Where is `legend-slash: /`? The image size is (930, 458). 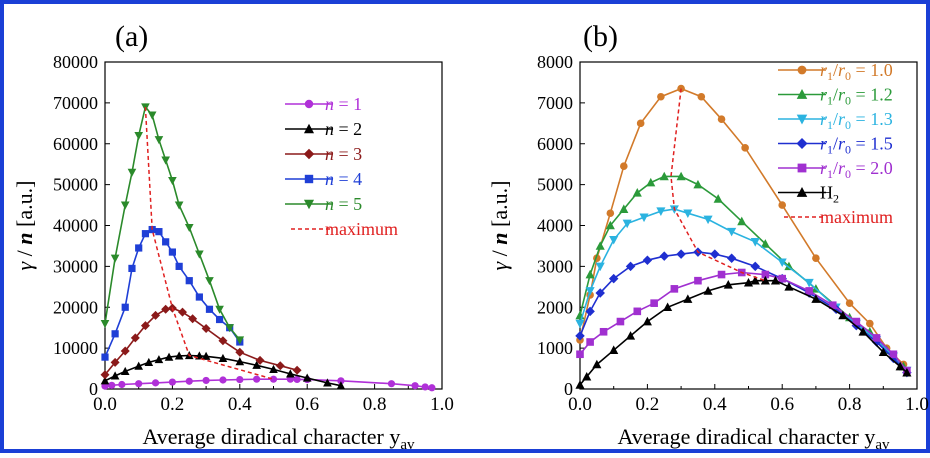 legend-slash: / is located at coordinates (835, 70).